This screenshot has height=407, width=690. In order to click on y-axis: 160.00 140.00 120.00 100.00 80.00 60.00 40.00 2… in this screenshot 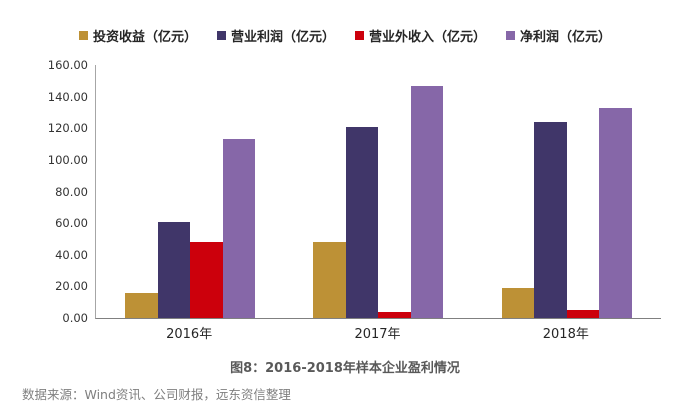, I will do `click(58, 191)`.